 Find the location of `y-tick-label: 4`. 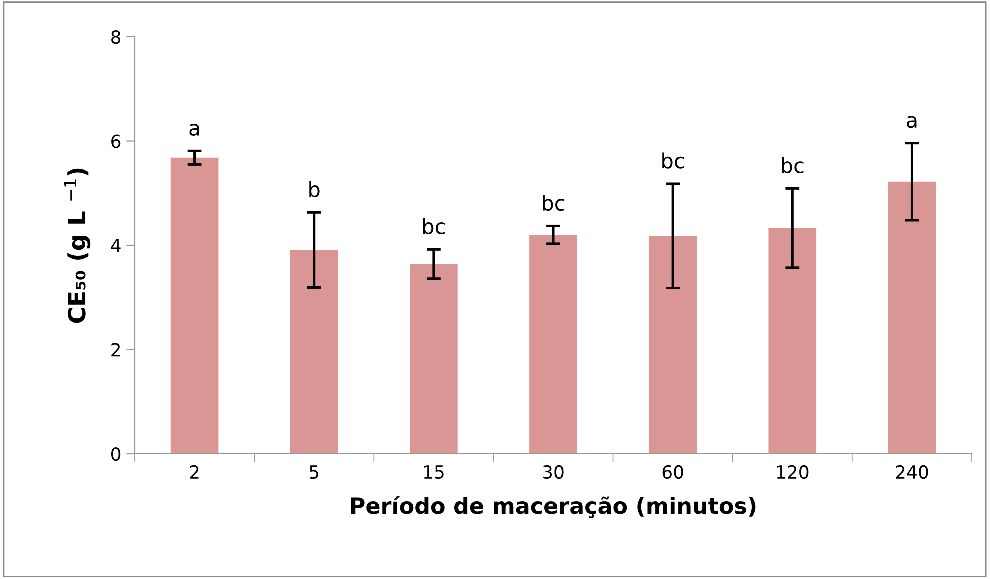

y-tick-label: 4 is located at coordinates (116, 245).